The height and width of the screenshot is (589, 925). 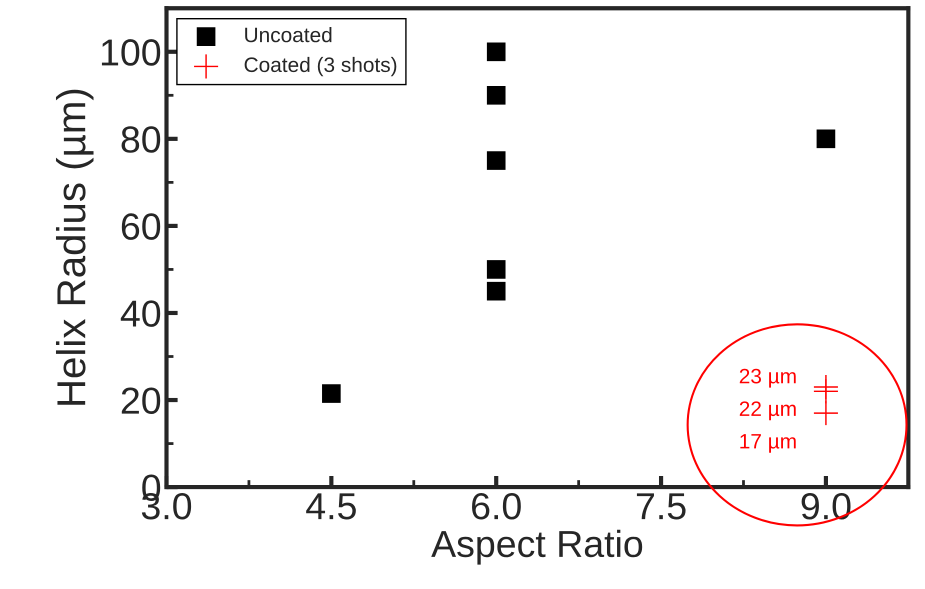 I want to click on legend-label: Coated (3 shots), so click(x=320, y=66).